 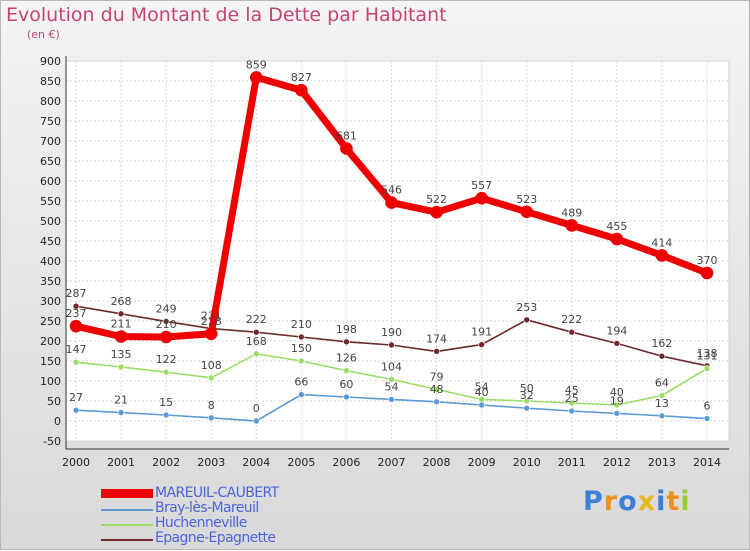 I want to click on x-tick-label: 2001, so click(x=121, y=462).